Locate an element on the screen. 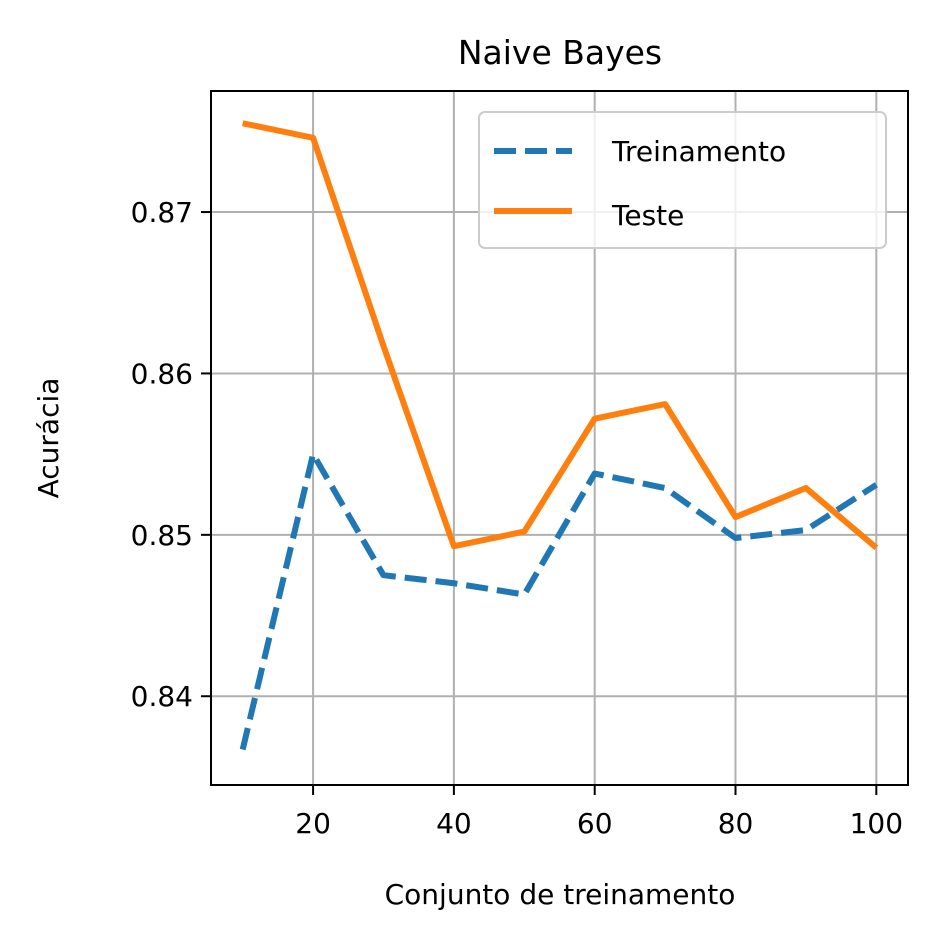 This screenshot has height=945, width=946. y-tick-label: 0.86 is located at coordinates (162, 373).